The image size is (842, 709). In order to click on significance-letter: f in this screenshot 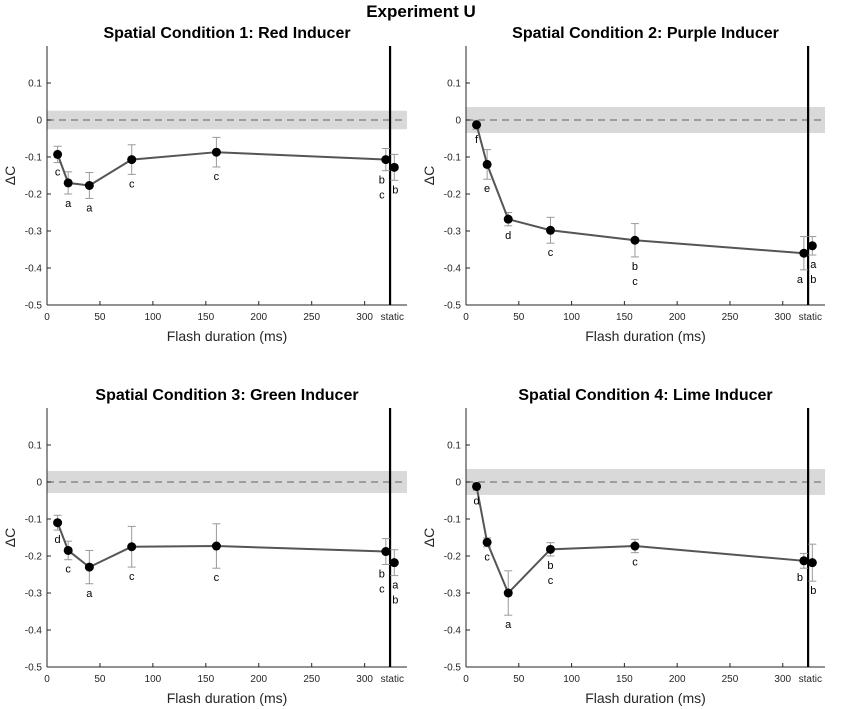, I will do `click(477, 140)`.